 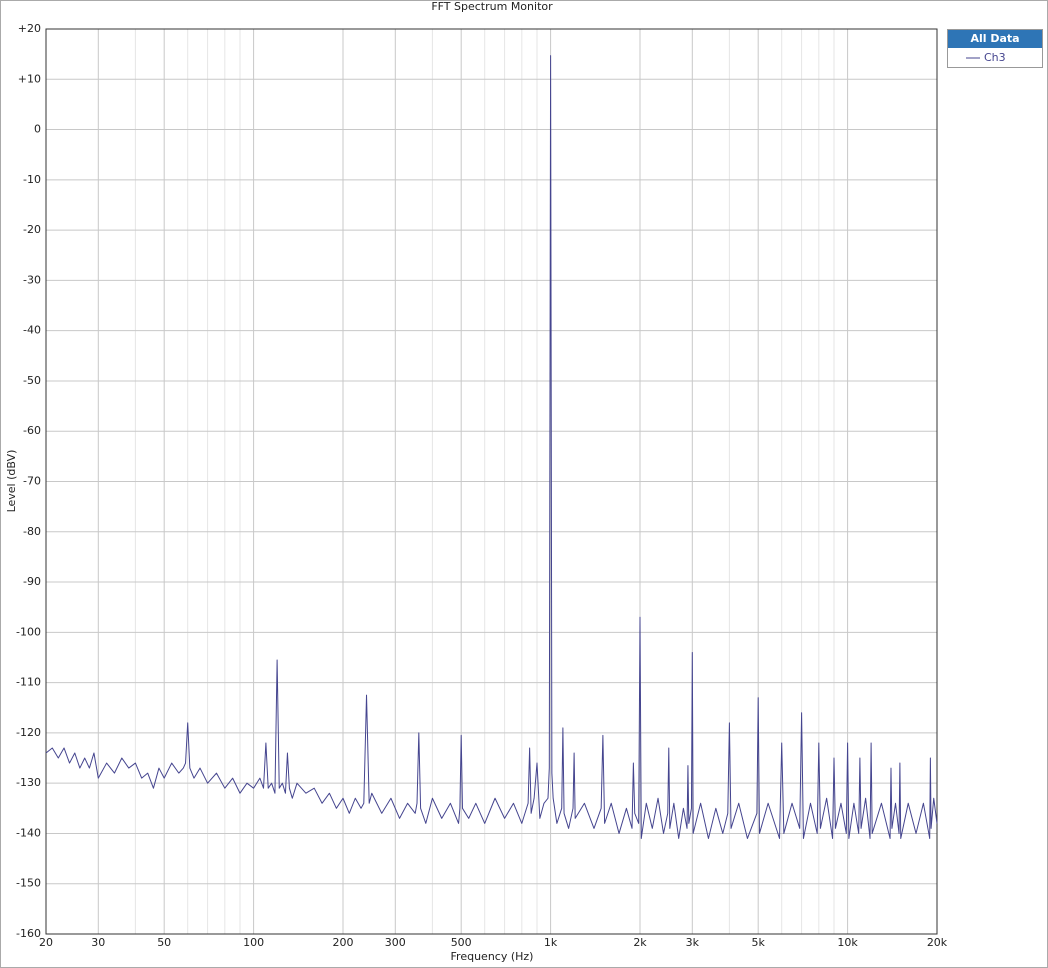 What do you see at coordinates (461, 942) in the screenshot?
I see `x-tick-label: 500` at bounding box center [461, 942].